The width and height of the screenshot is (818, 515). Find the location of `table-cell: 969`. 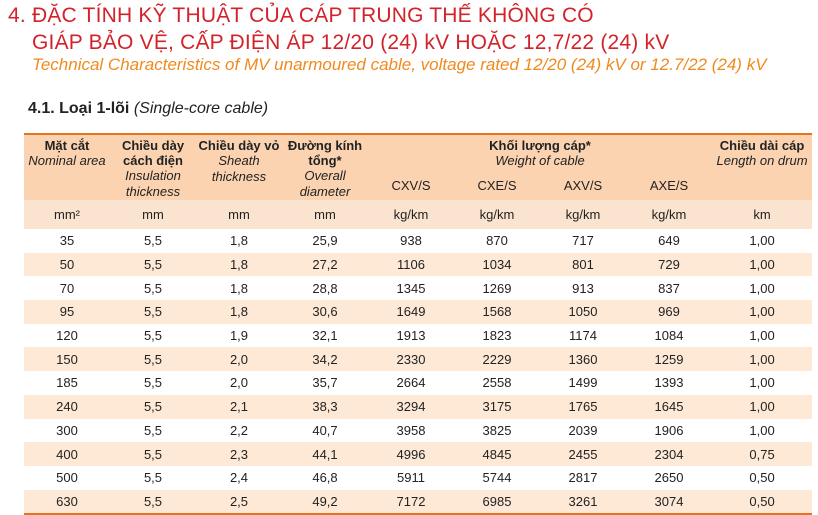

table-cell: 969 is located at coordinates (669, 312).